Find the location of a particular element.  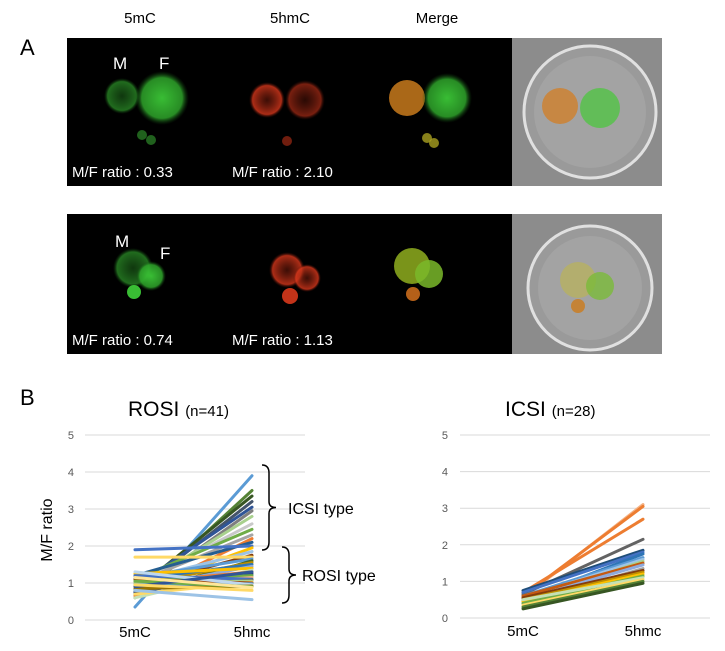

micrograph-row2-brightfield-image is located at coordinates (590, 288).